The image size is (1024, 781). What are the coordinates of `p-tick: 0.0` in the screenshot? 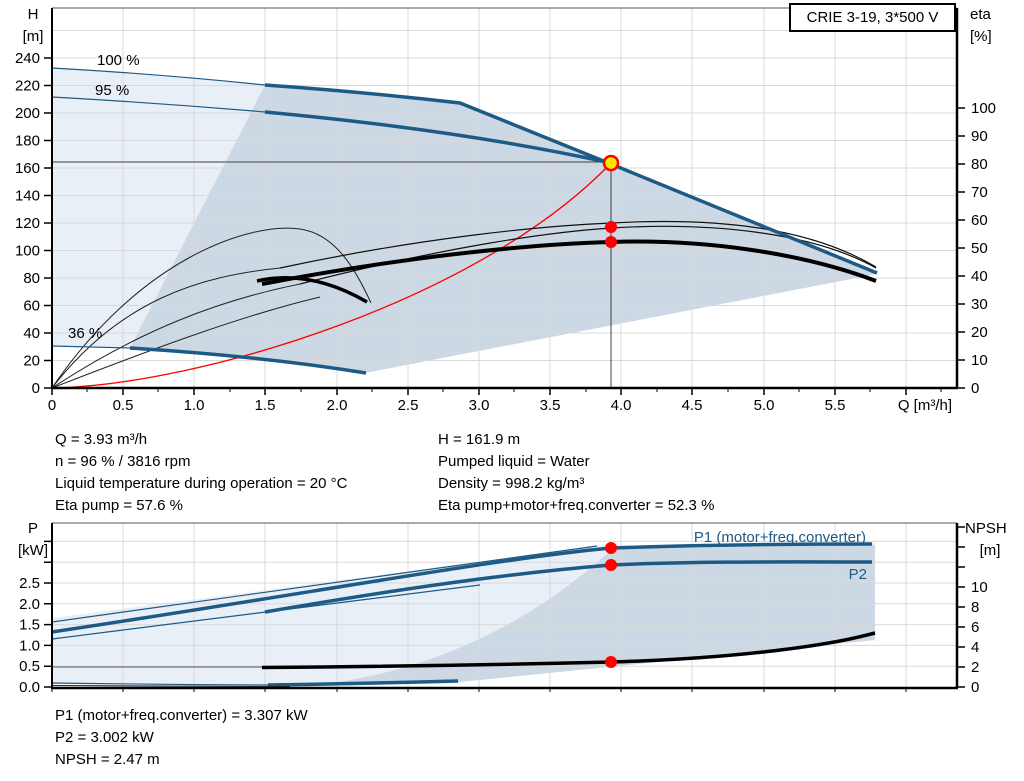 It's located at (29, 687).